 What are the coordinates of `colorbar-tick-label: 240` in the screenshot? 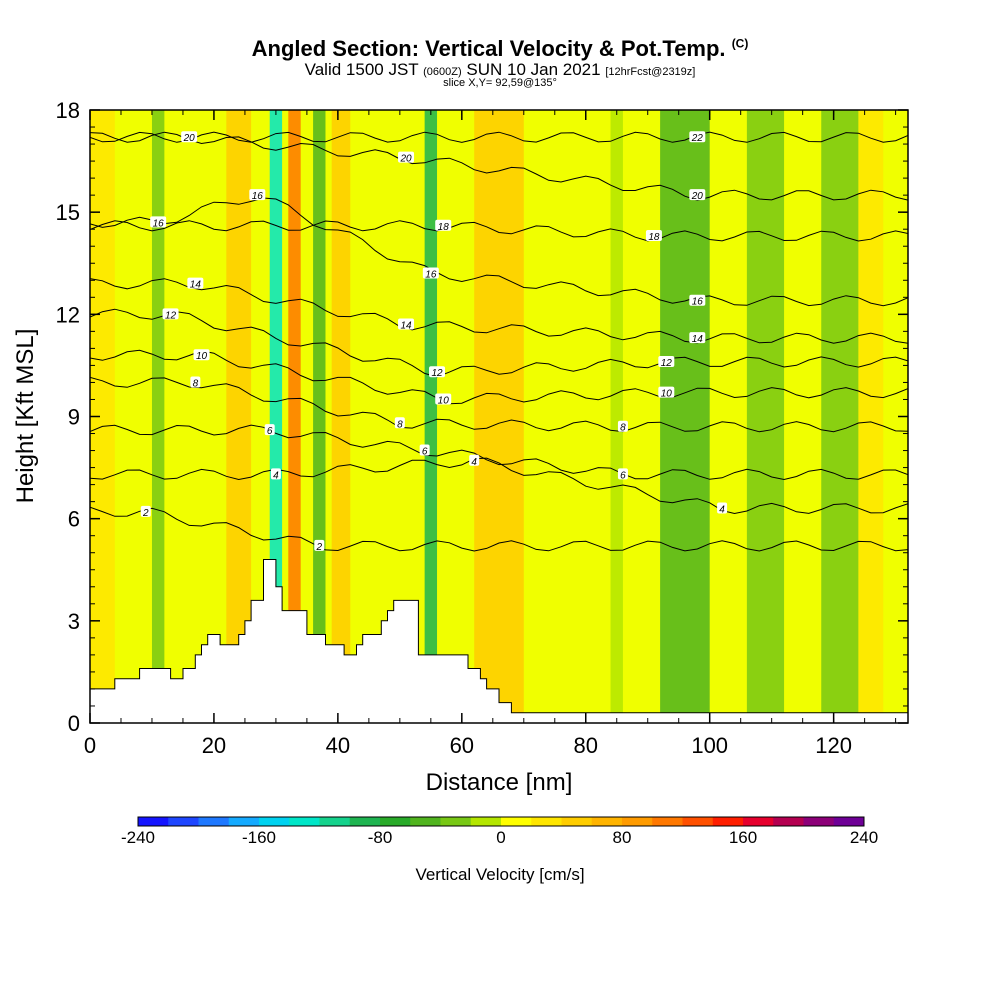 It's located at (864, 837).